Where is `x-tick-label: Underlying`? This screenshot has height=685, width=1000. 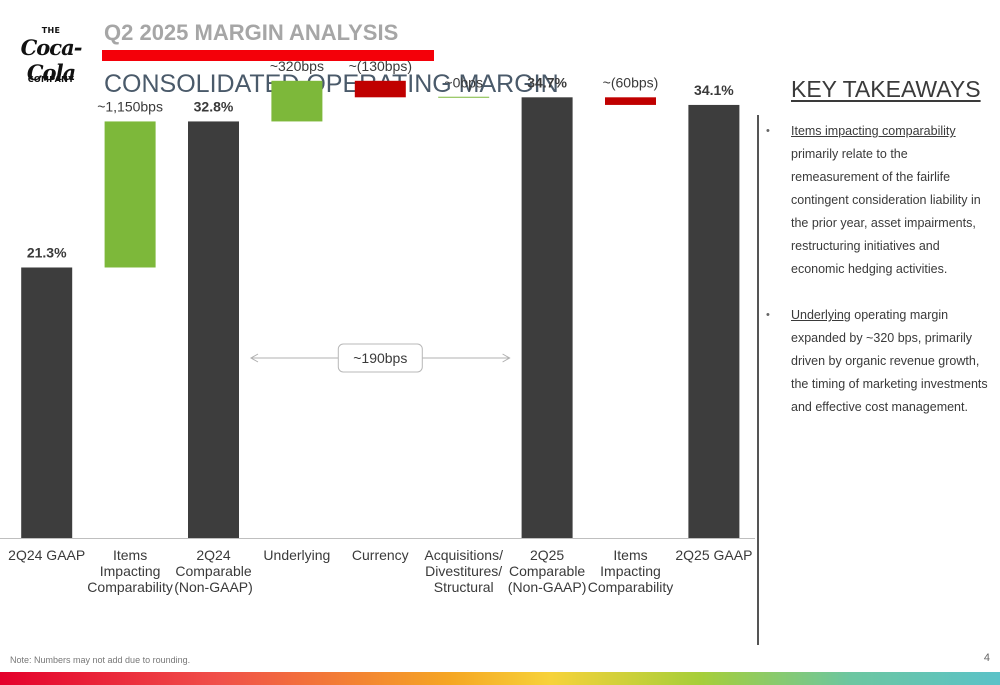 x-tick-label: Underlying is located at coordinates (296, 555).